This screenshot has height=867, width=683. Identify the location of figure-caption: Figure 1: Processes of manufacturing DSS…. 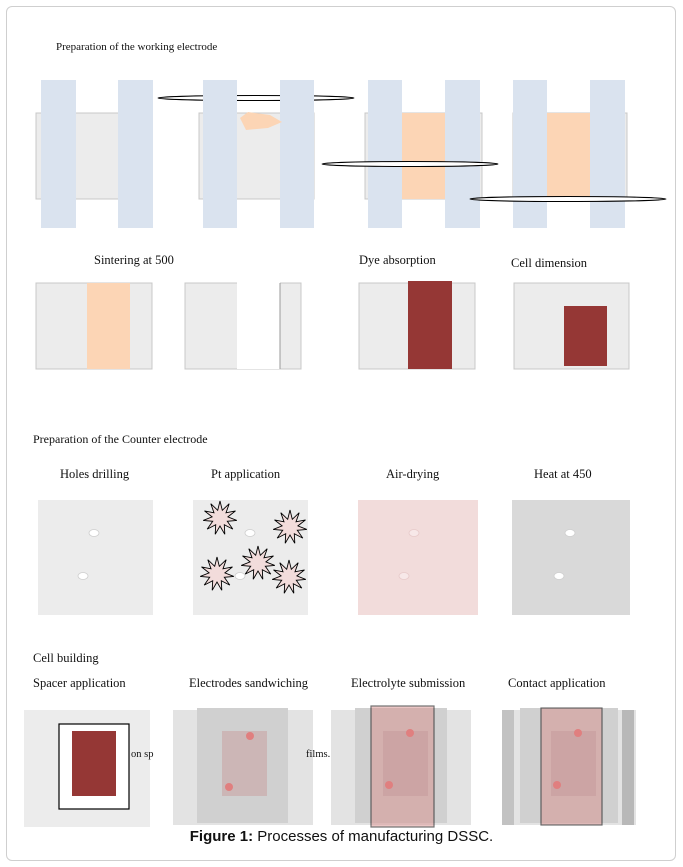
(341, 836).